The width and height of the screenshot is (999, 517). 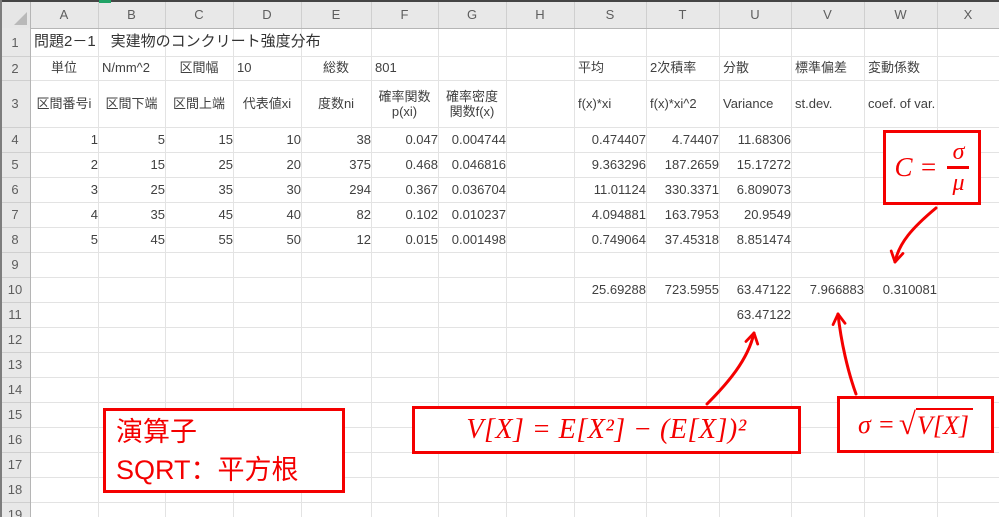 What do you see at coordinates (682, 14) in the screenshot?
I see `column-header-T: T` at bounding box center [682, 14].